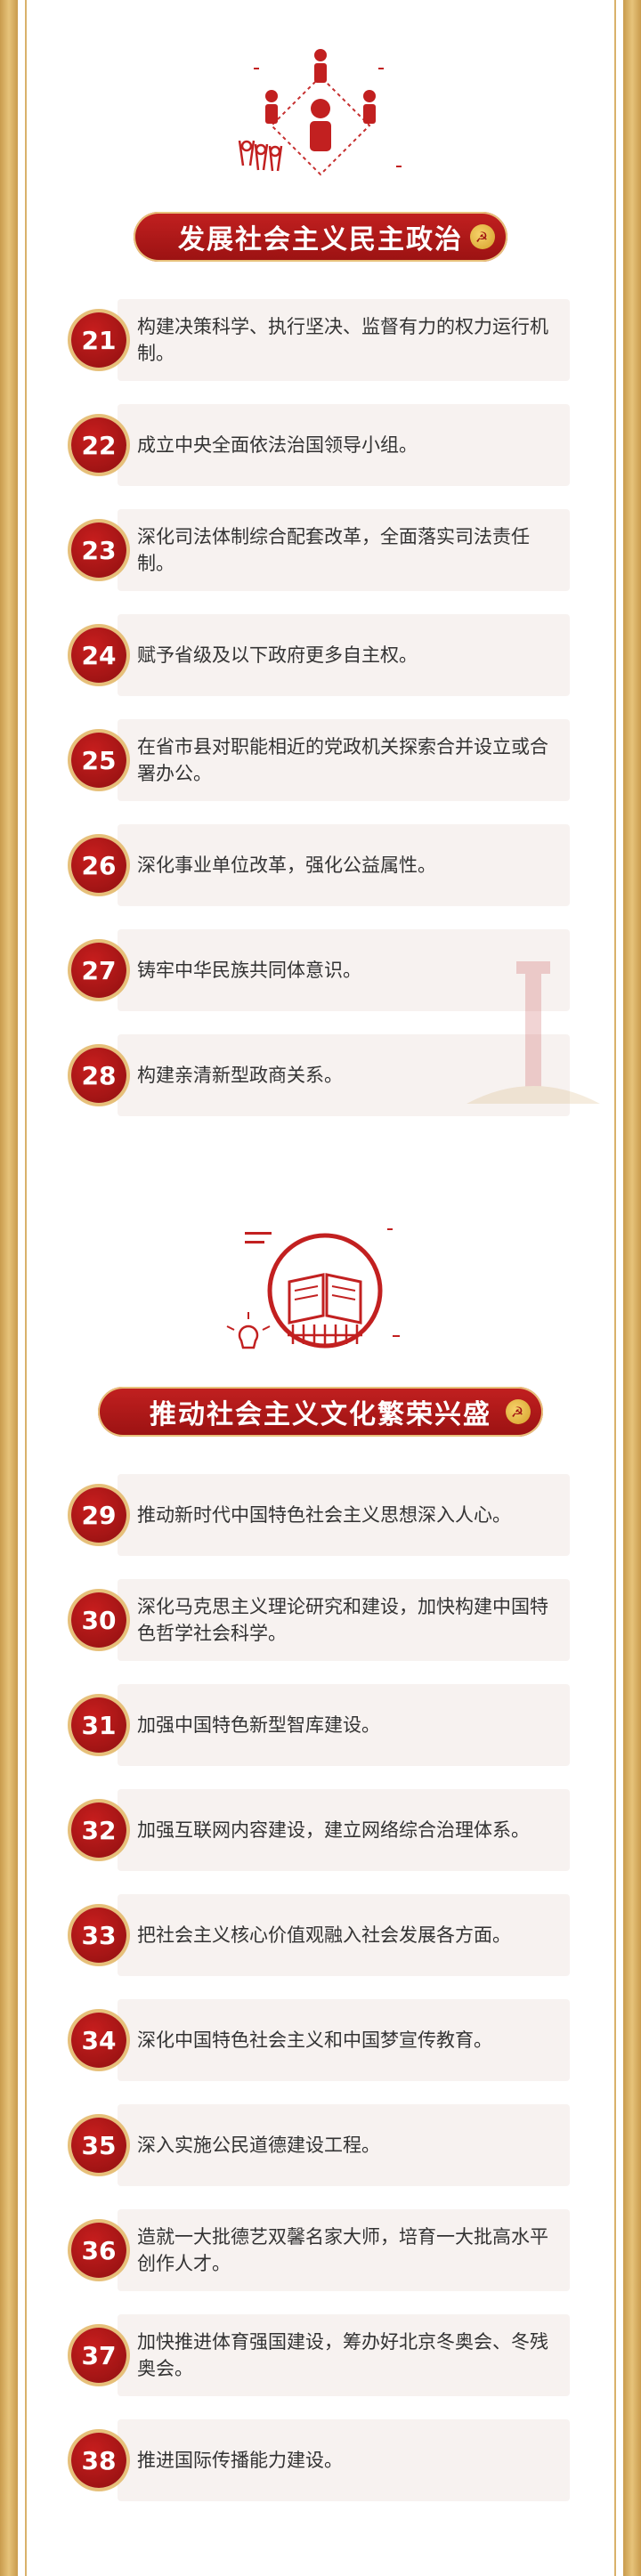 Image resolution: width=641 pixels, height=2576 pixels. What do you see at coordinates (26, 1288) in the screenshot?
I see `left-inner-line` at bounding box center [26, 1288].